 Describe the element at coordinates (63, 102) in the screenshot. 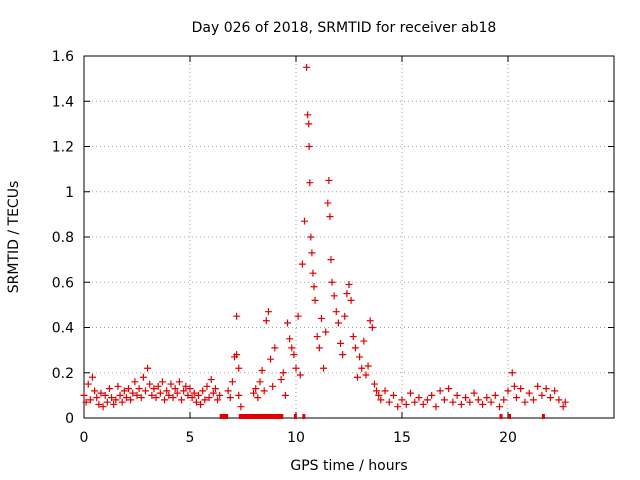

I see `y-tick-label: 1.4` at that location.